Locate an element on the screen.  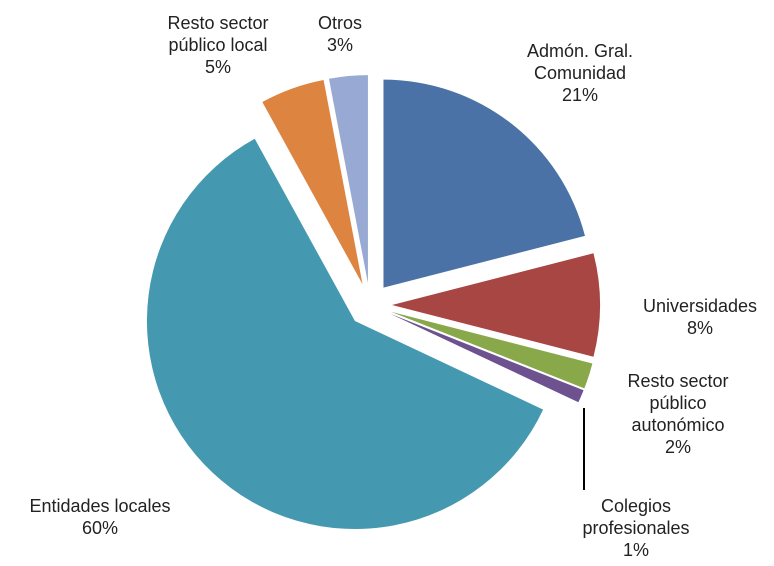
slice-category: Otros is located at coordinates (339, 23).